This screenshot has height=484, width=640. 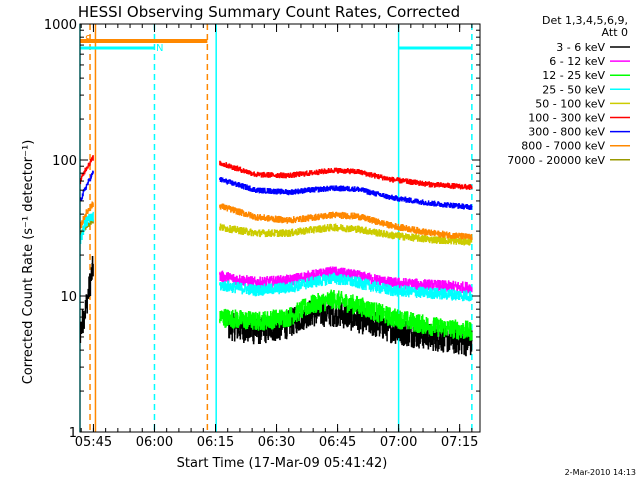 I want to click on legend-label: 7000 - 20000 keV, so click(x=556, y=160).